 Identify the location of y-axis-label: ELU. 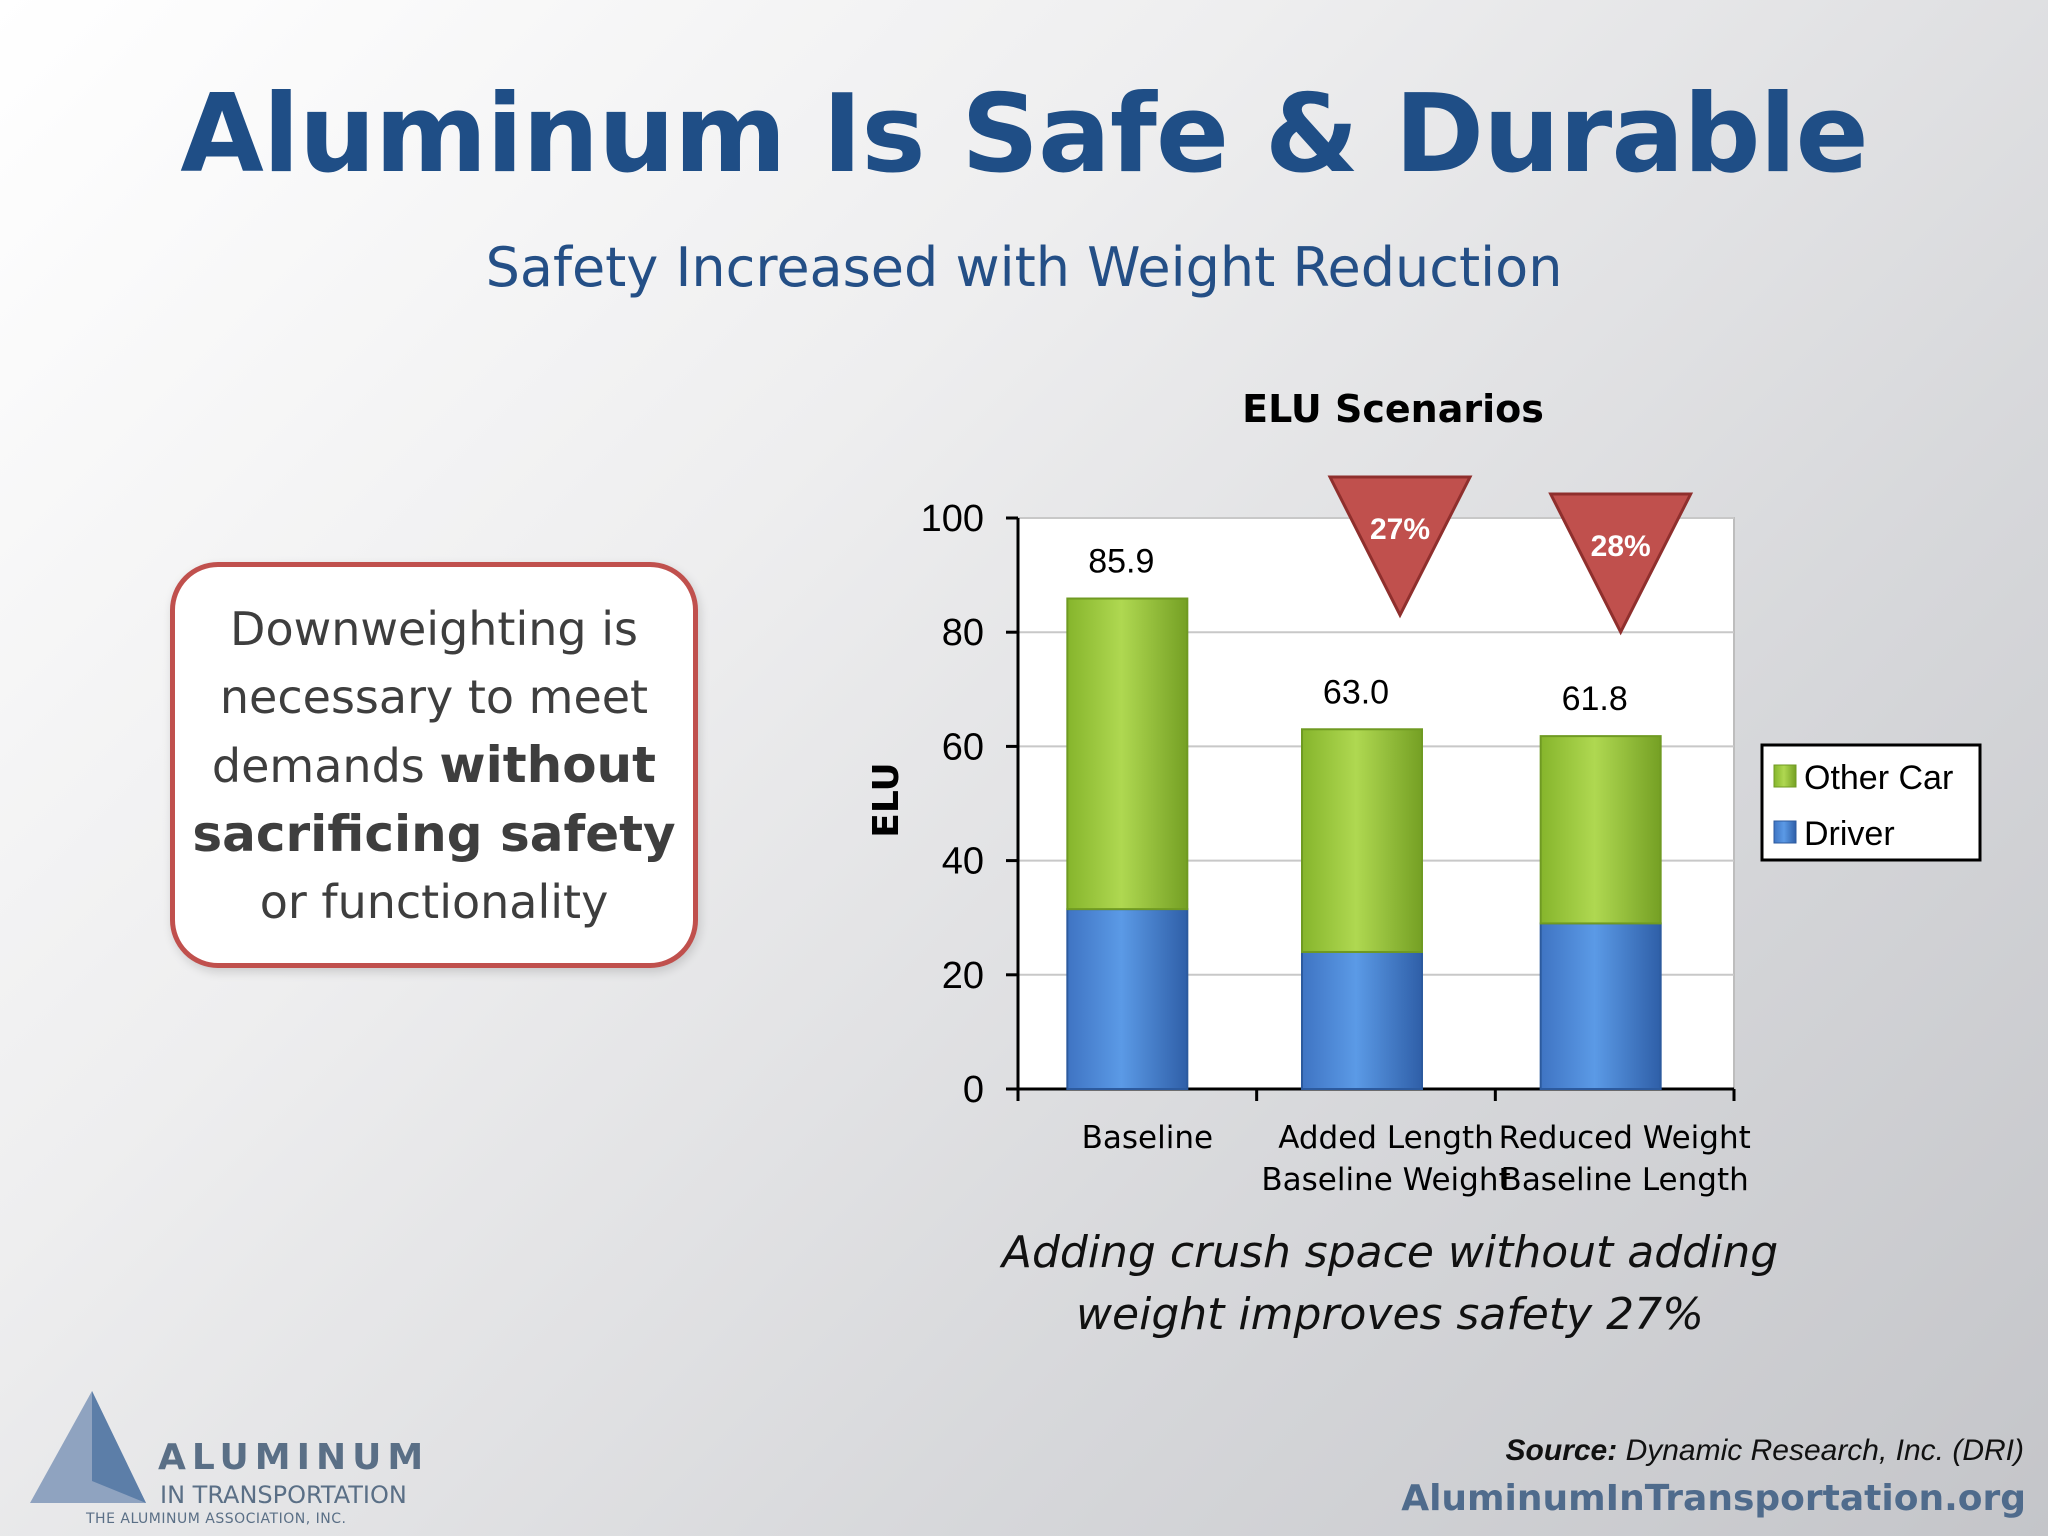
(886, 799).